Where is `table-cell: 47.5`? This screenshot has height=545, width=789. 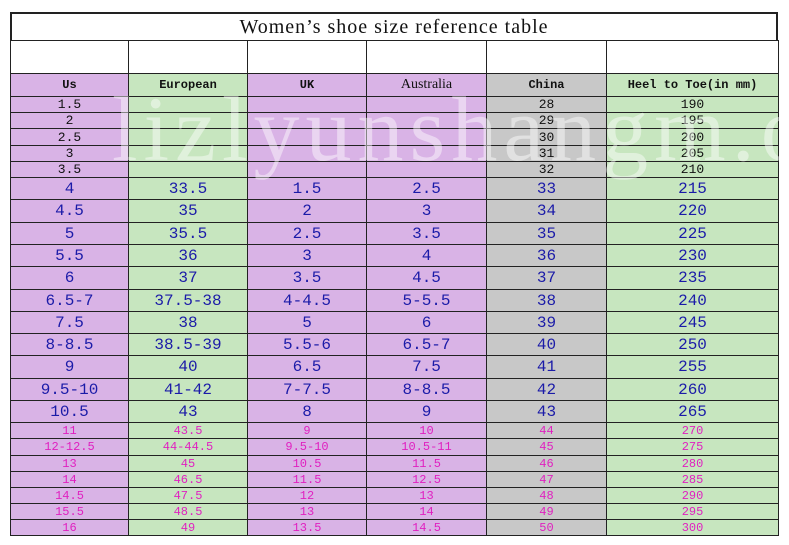 table-cell: 47.5 is located at coordinates (188, 495).